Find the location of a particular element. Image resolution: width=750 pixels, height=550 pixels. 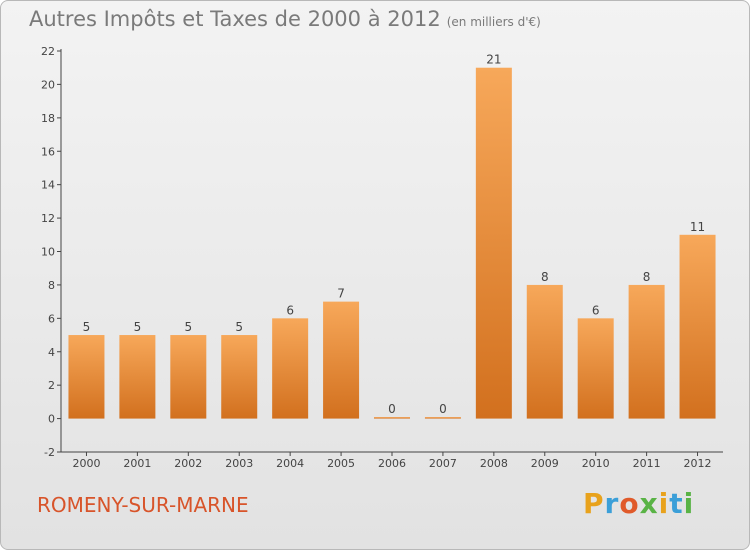

data-label-2005: 7 is located at coordinates (341, 294).